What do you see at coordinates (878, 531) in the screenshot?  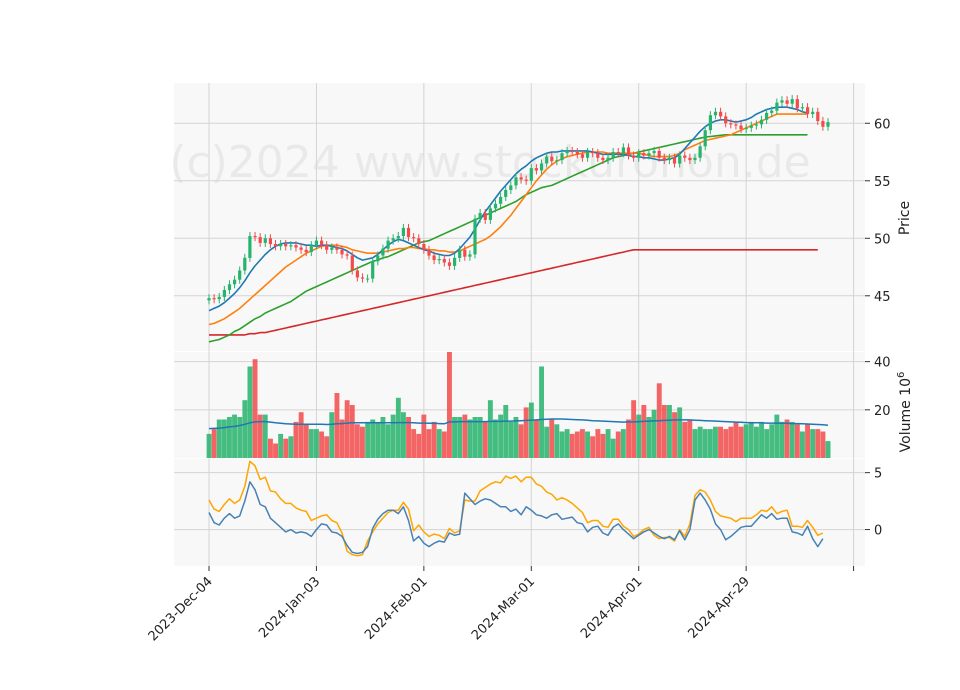 I see `oscillator-tick-label: 0` at bounding box center [878, 531].